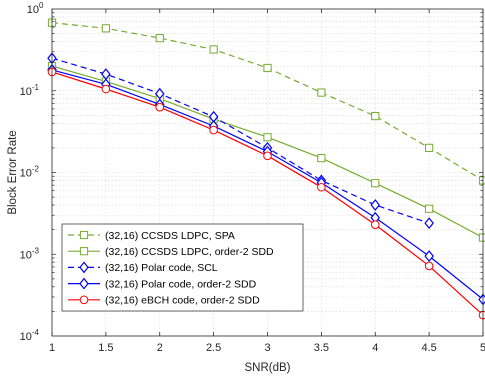 The height and width of the screenshot is (378, 485). I want to click on legend-label: (32,16) CCSDS LDPC, SPA, so click(170, 236).